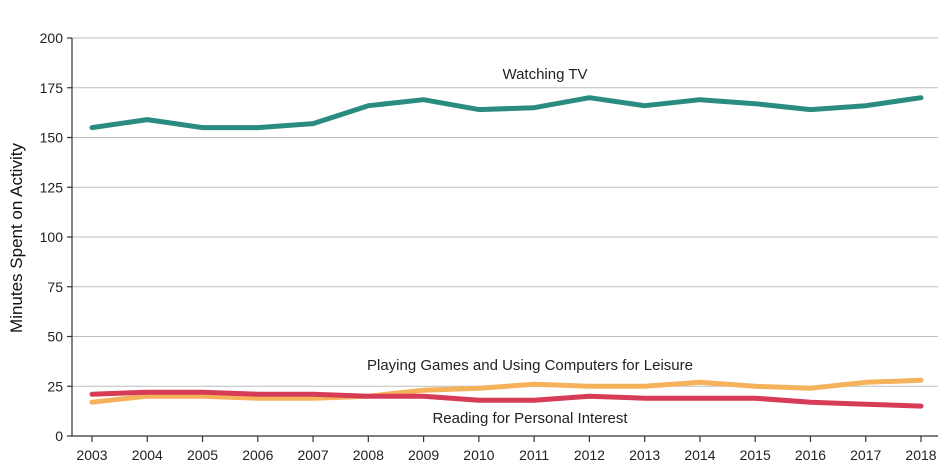  I want to click on series-line-watching-tv, so click(506, 113).